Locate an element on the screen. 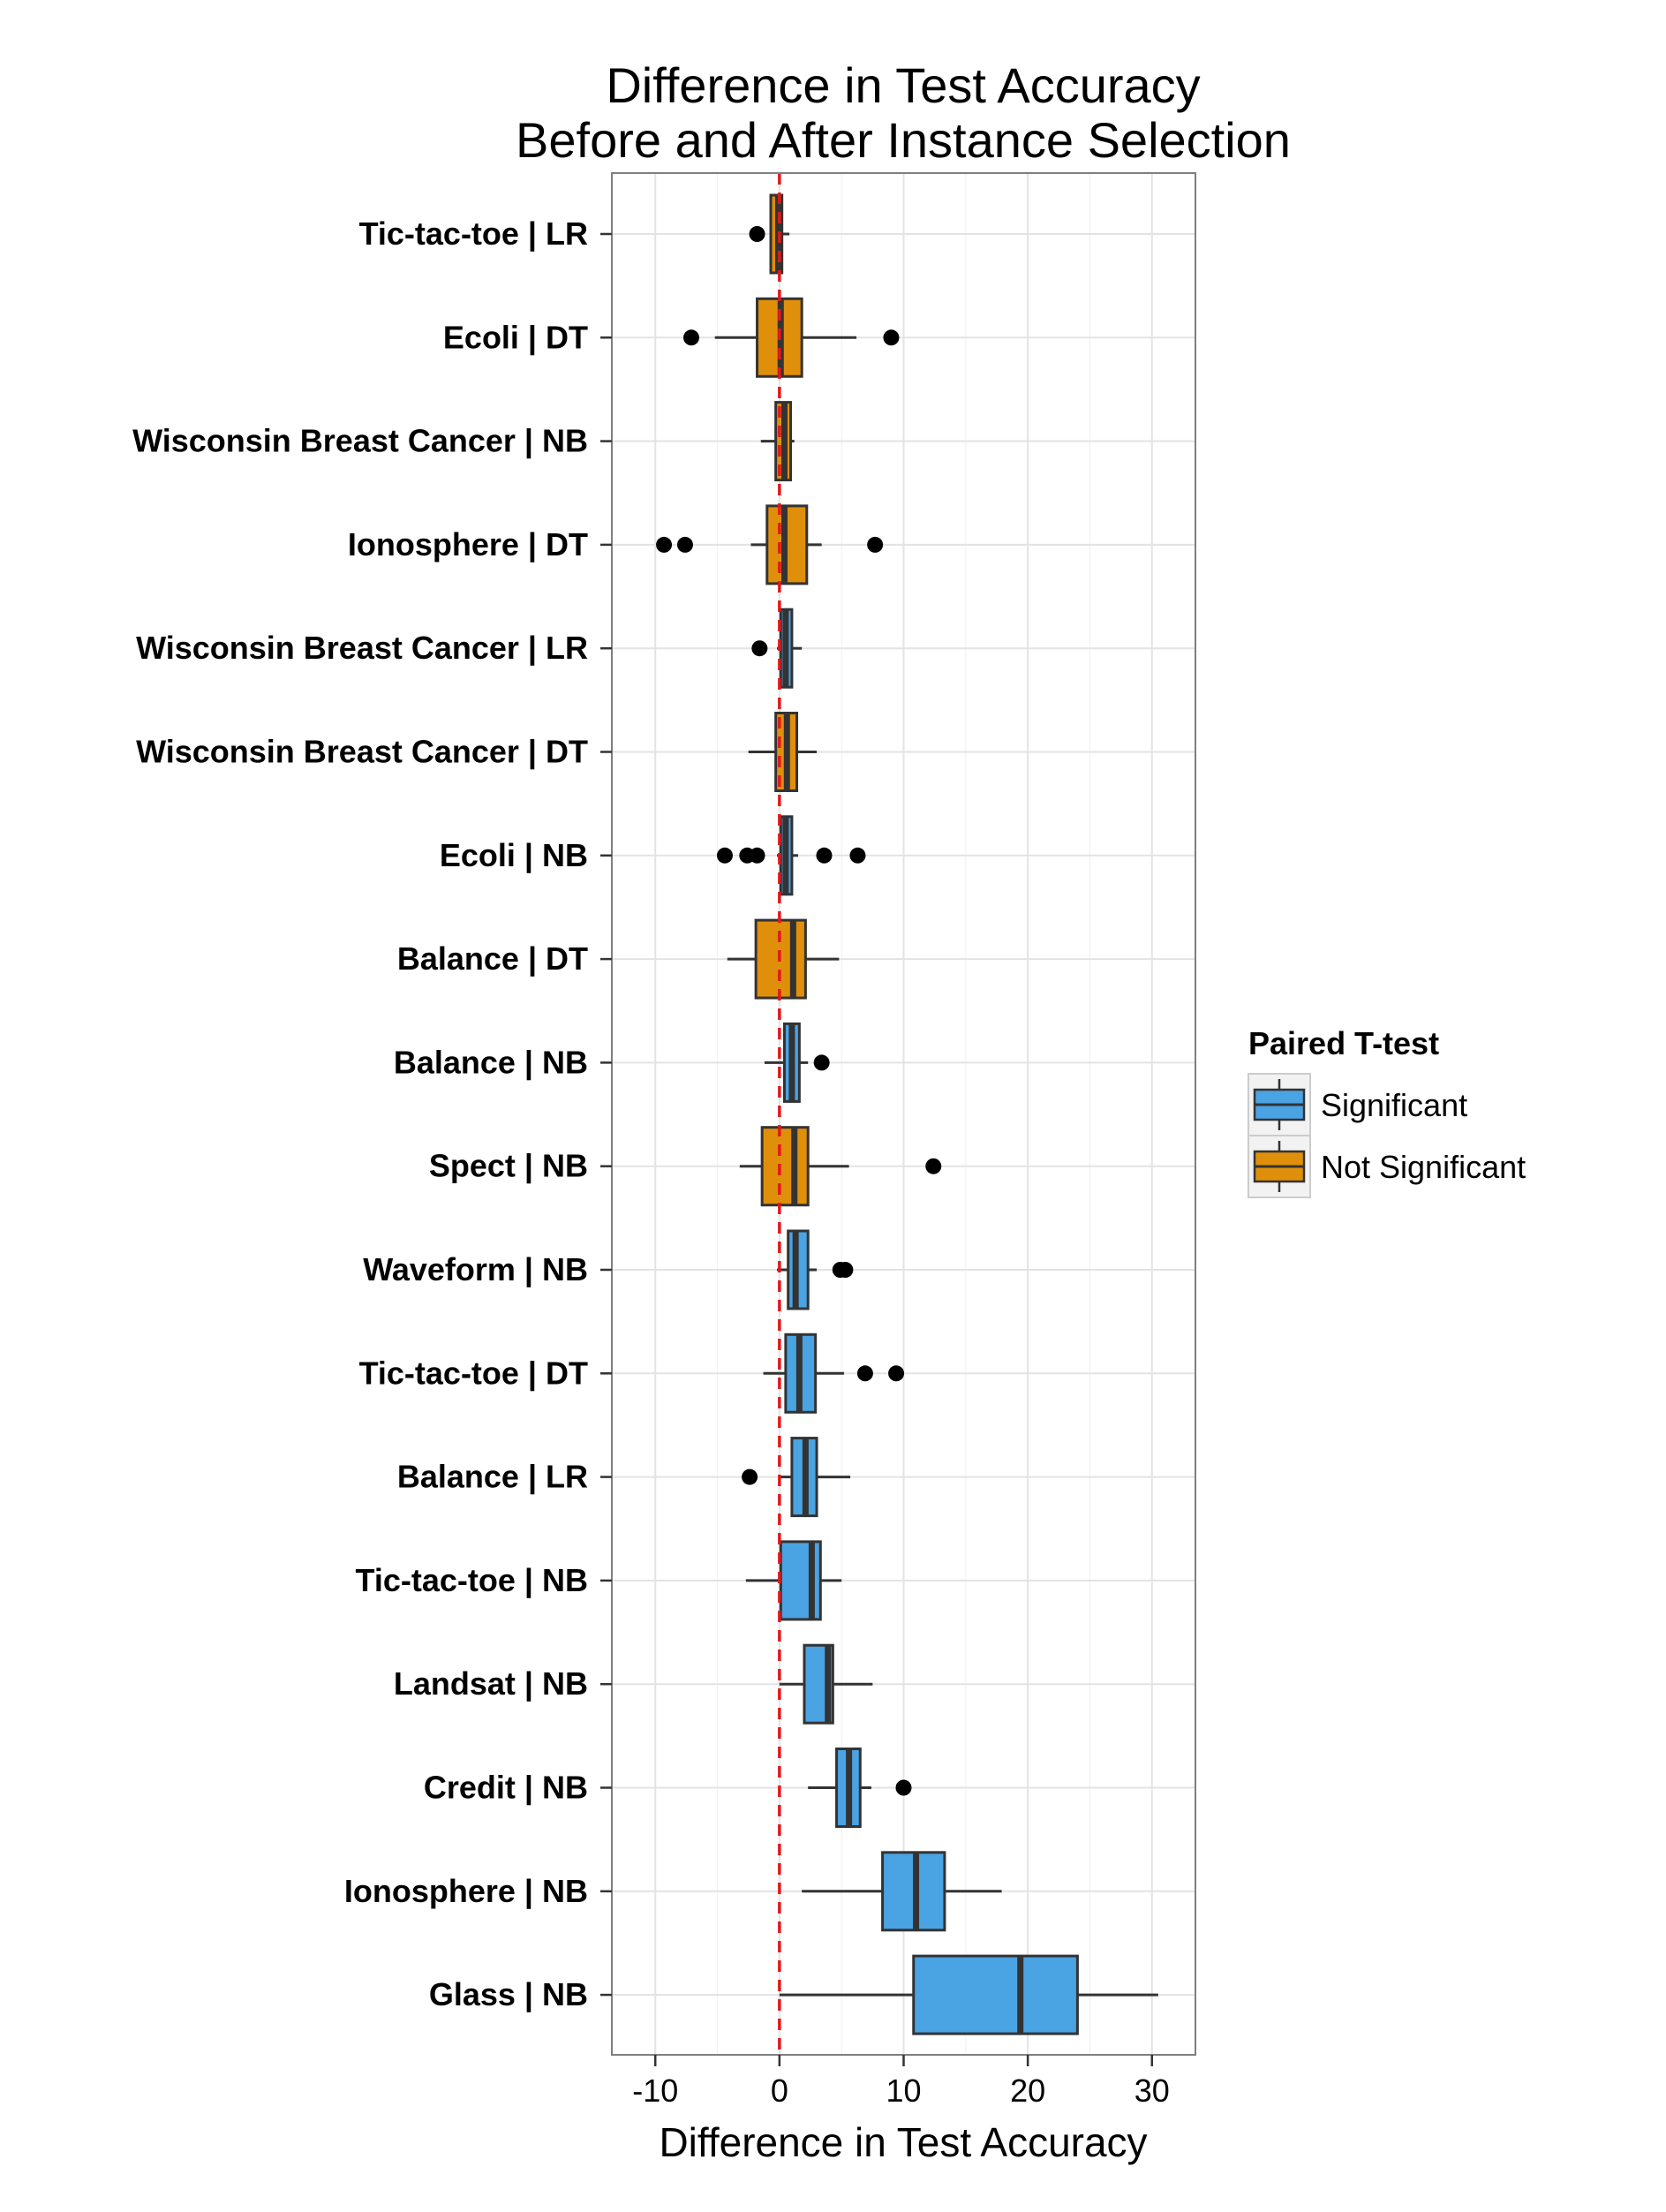  x-axis-title: Difference in Test Accuracy is located at coordinates (903, 2142).